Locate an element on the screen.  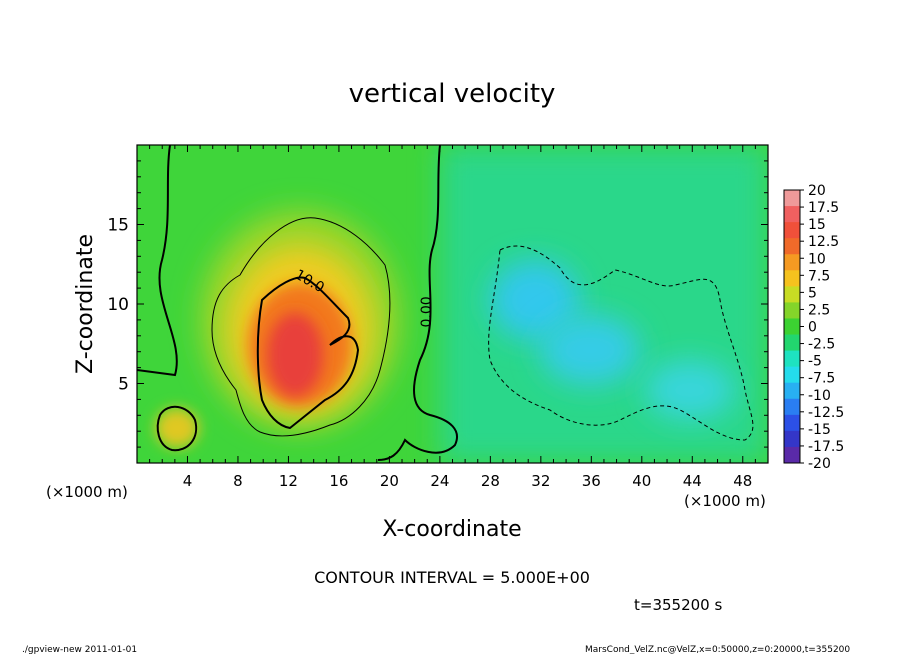
colorbar-label: -2.5 is located at coordinates (821, 345).